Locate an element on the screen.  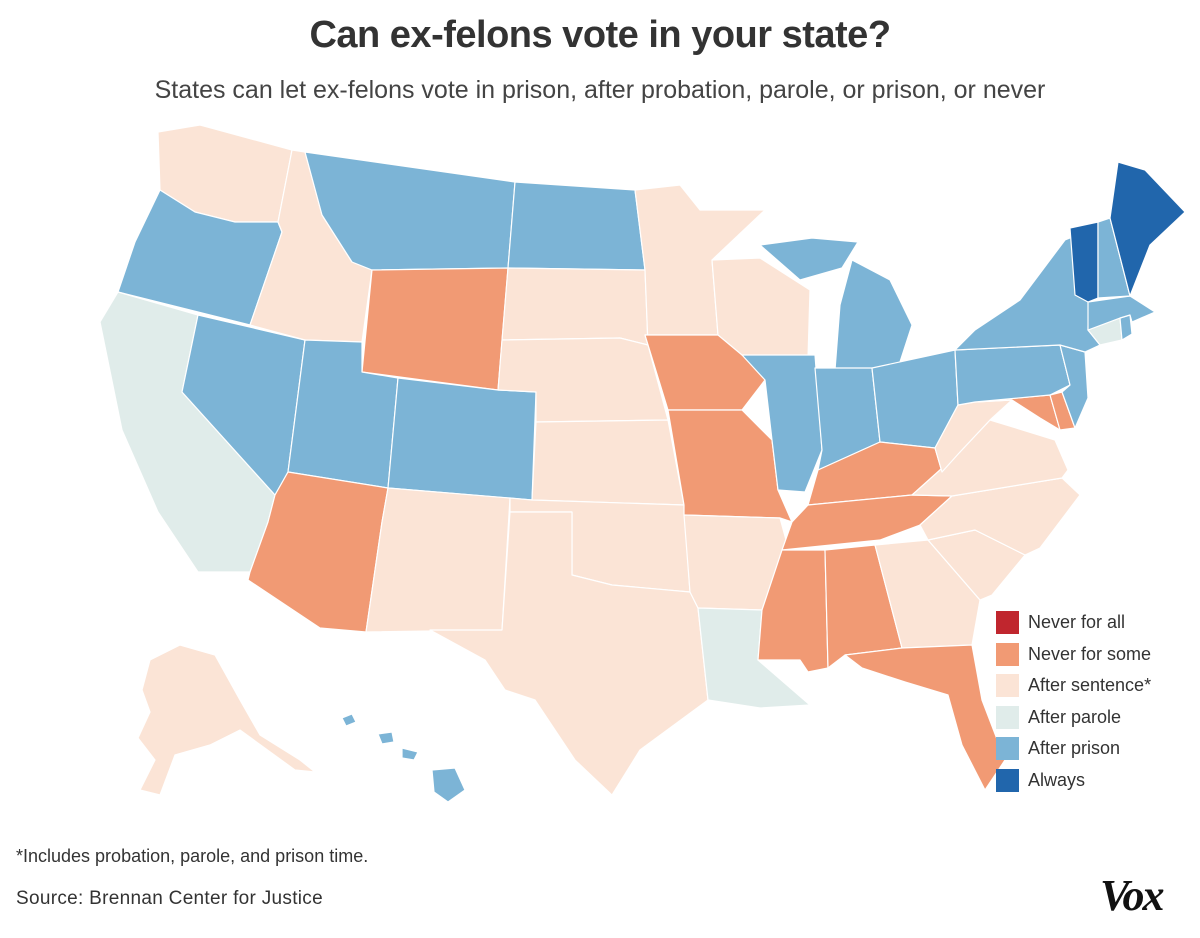
state-VT is located at coordinates (1084, 262).